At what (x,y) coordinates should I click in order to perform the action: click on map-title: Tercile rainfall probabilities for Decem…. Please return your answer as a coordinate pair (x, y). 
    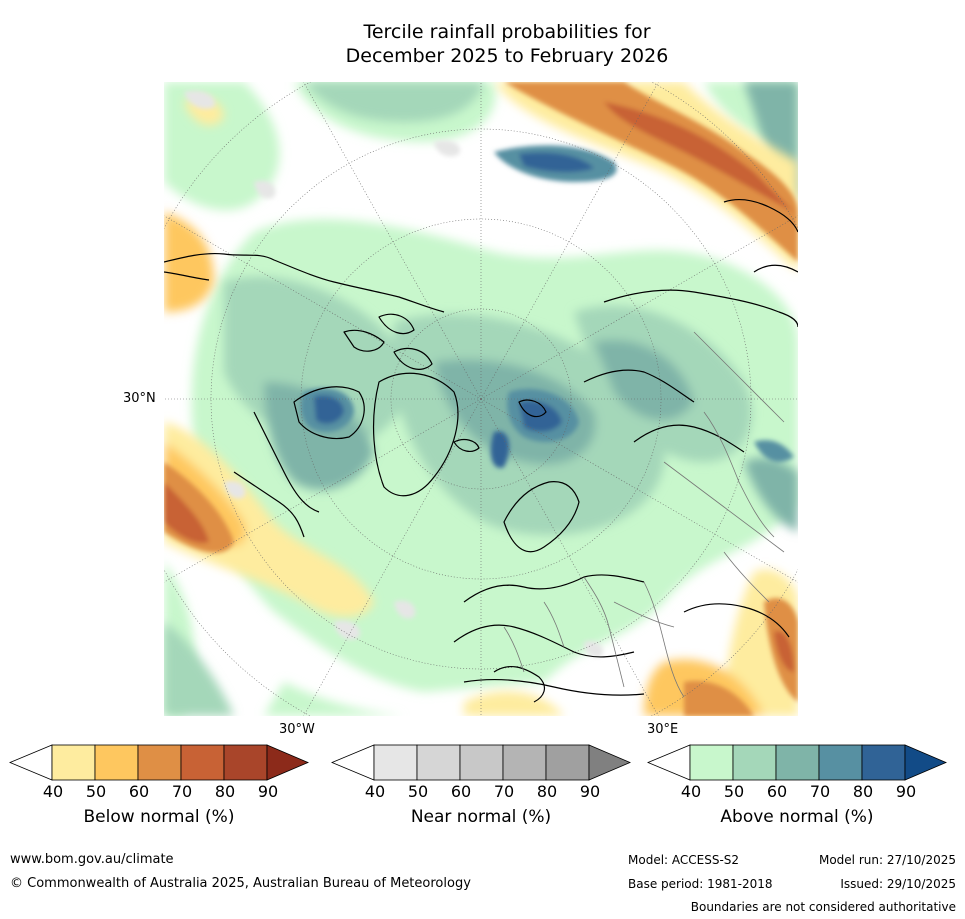
    Looking at the image, I should click on (482, 44).